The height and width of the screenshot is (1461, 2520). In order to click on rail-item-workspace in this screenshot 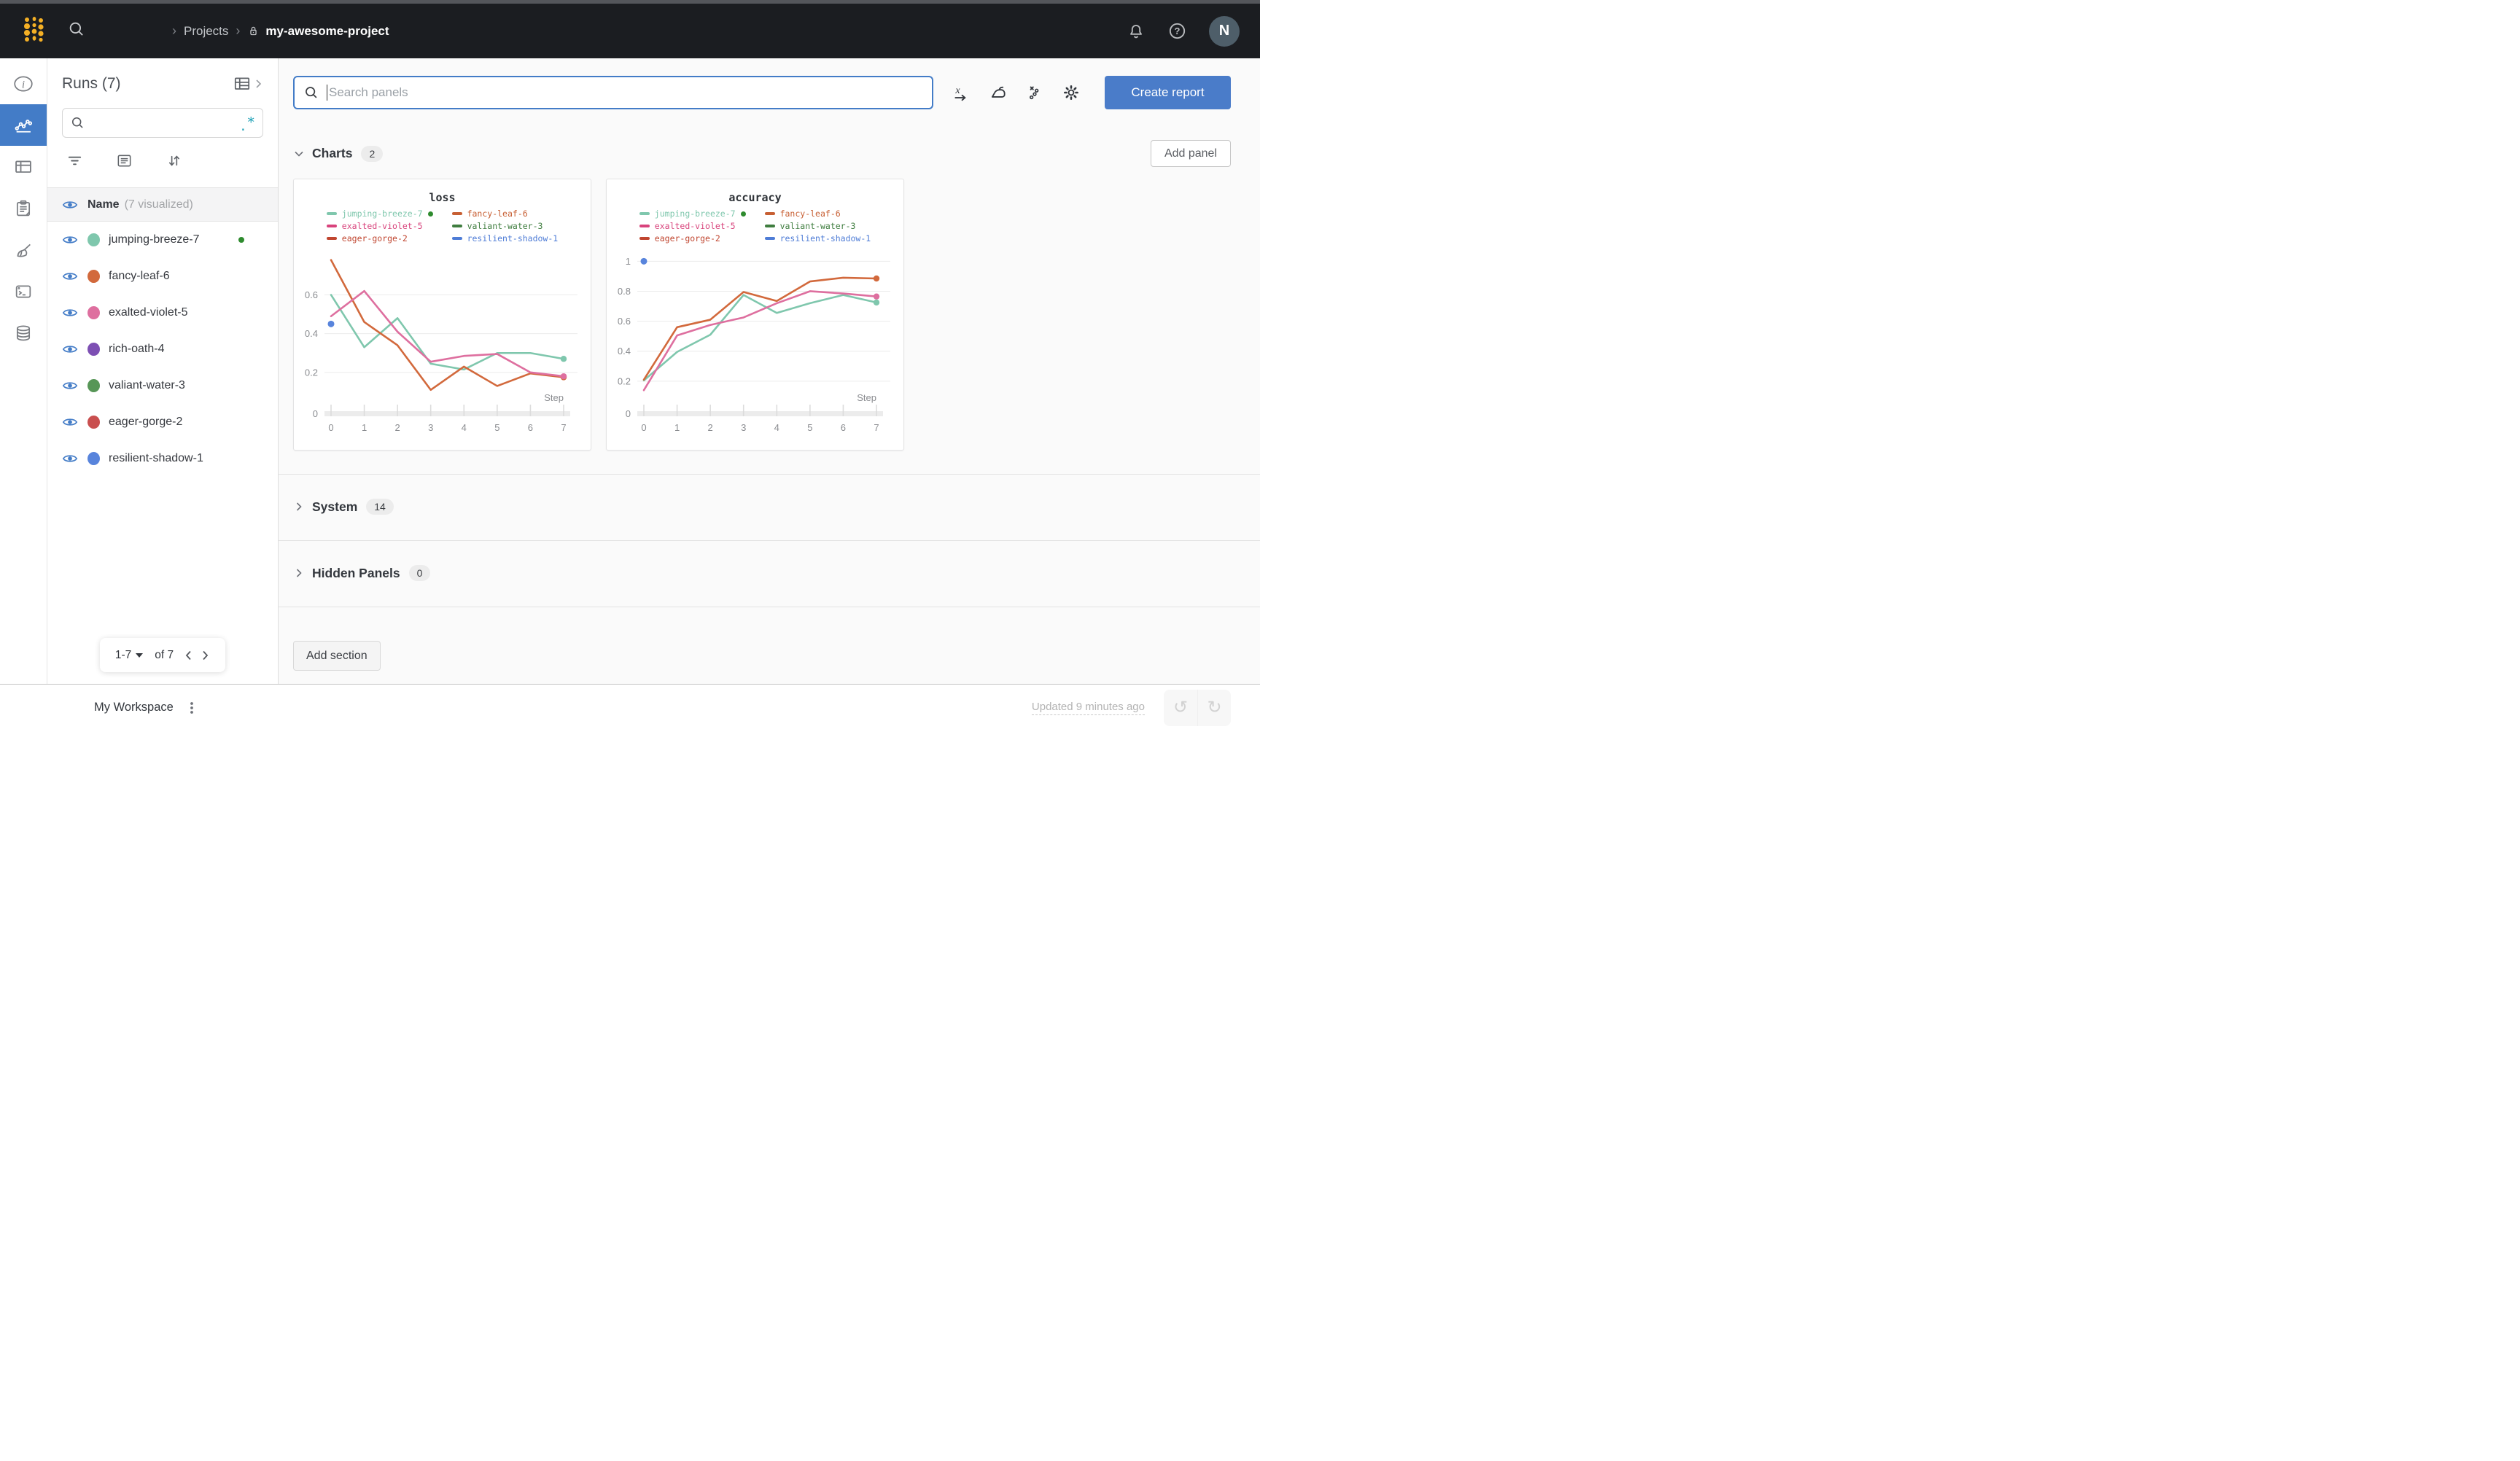, I will do `click(23, 125)`.